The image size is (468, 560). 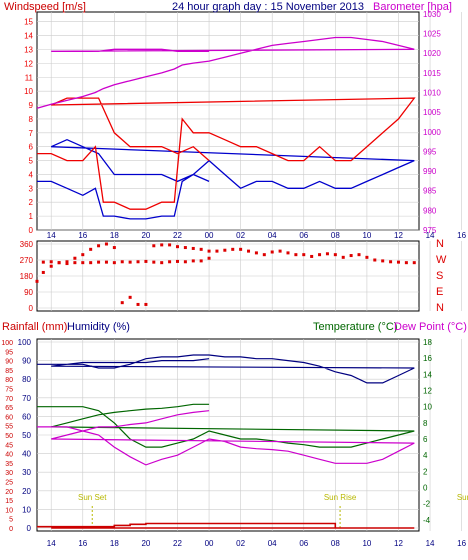 I want to click on compass-label: E, so click(x=439, y=292).